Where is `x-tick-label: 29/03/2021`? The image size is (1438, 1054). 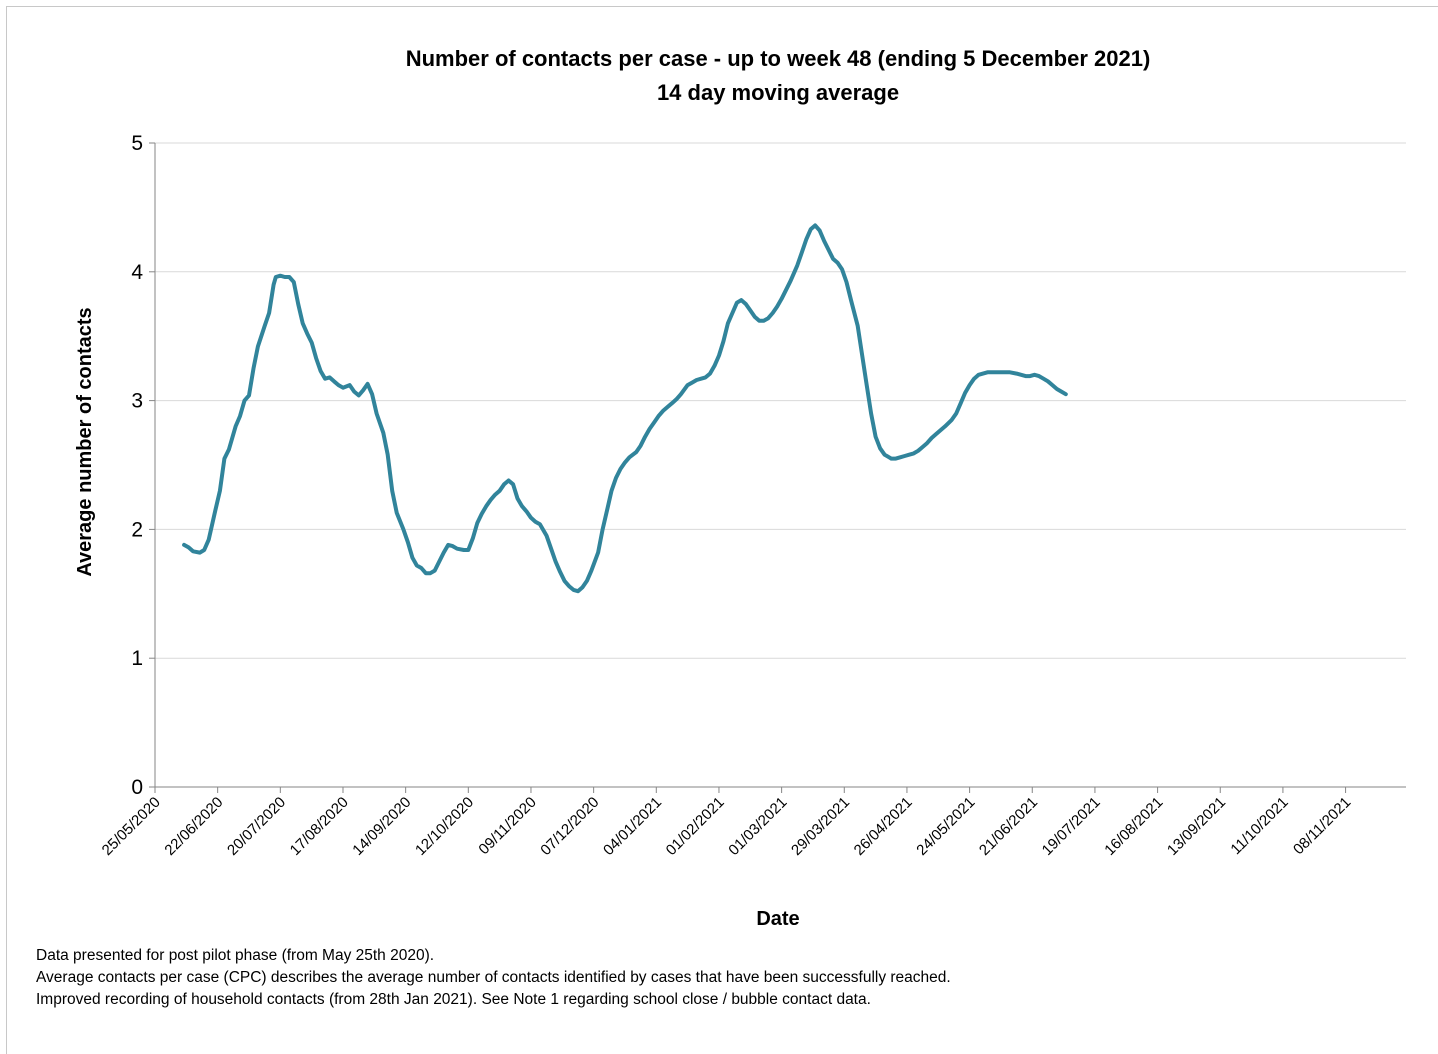 x-tick-label: 29/03/2021 is located at coordinates (820, 826).